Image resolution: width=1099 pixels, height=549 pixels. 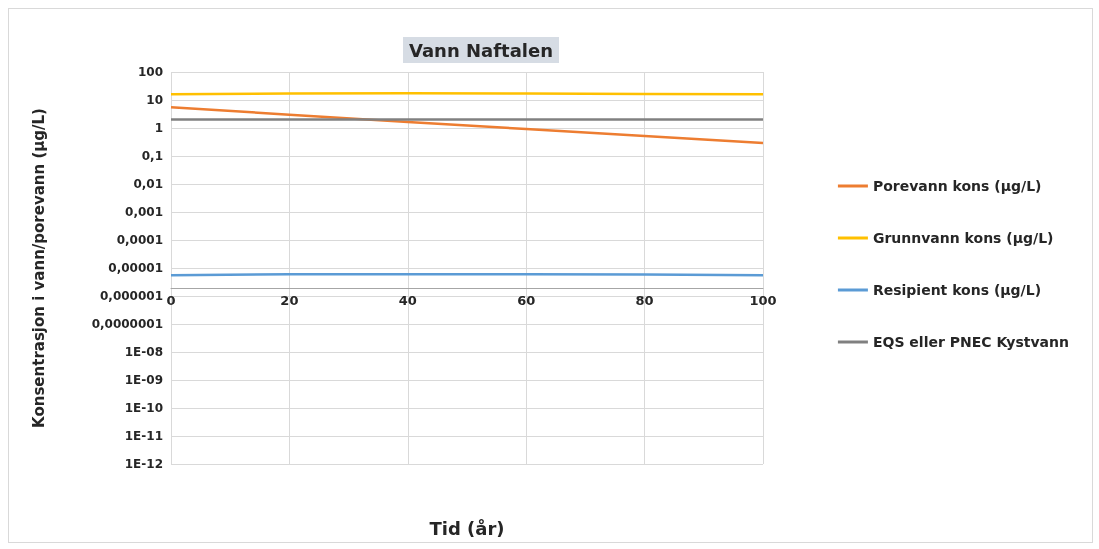 What do you see at coordinates (526, 300) in the screenshot?
I see `x-tick-label: 60` at bounding box center [526, 300].